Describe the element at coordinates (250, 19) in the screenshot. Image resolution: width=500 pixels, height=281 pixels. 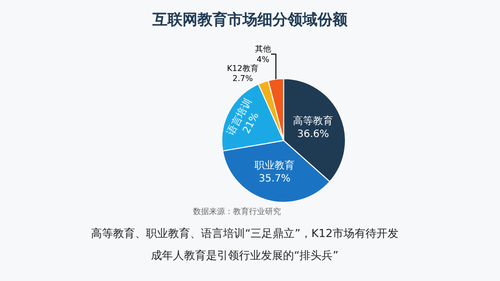
I see `chart-title: 互联网教育市场细分领域份额` at that location.